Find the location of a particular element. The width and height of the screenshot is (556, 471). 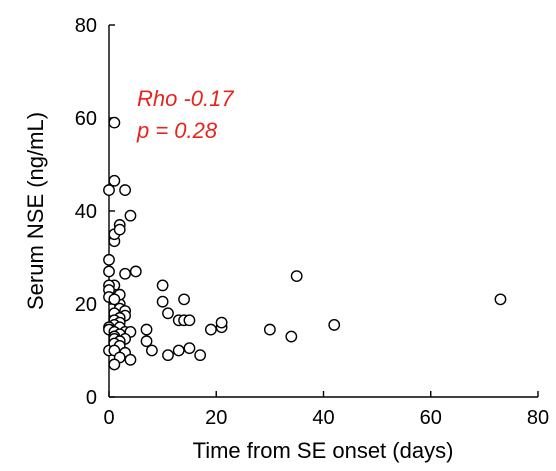

y-tick-label: 40 is located at coordinates (86, 212).